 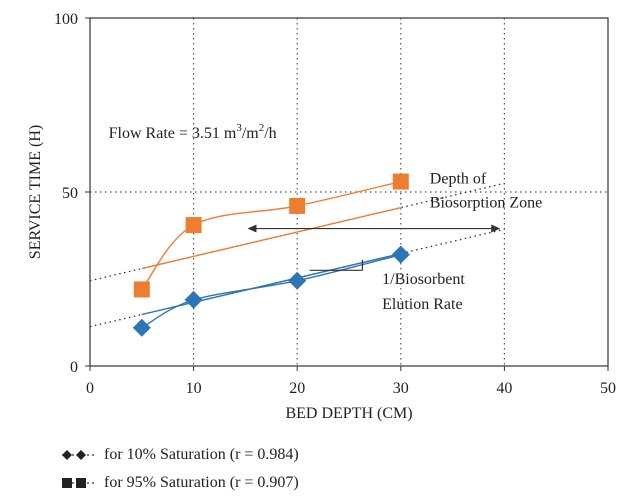 I want to click on legend-item-95pct: for 95% Saturation (r = 0.907), so click(x=179, y=483).